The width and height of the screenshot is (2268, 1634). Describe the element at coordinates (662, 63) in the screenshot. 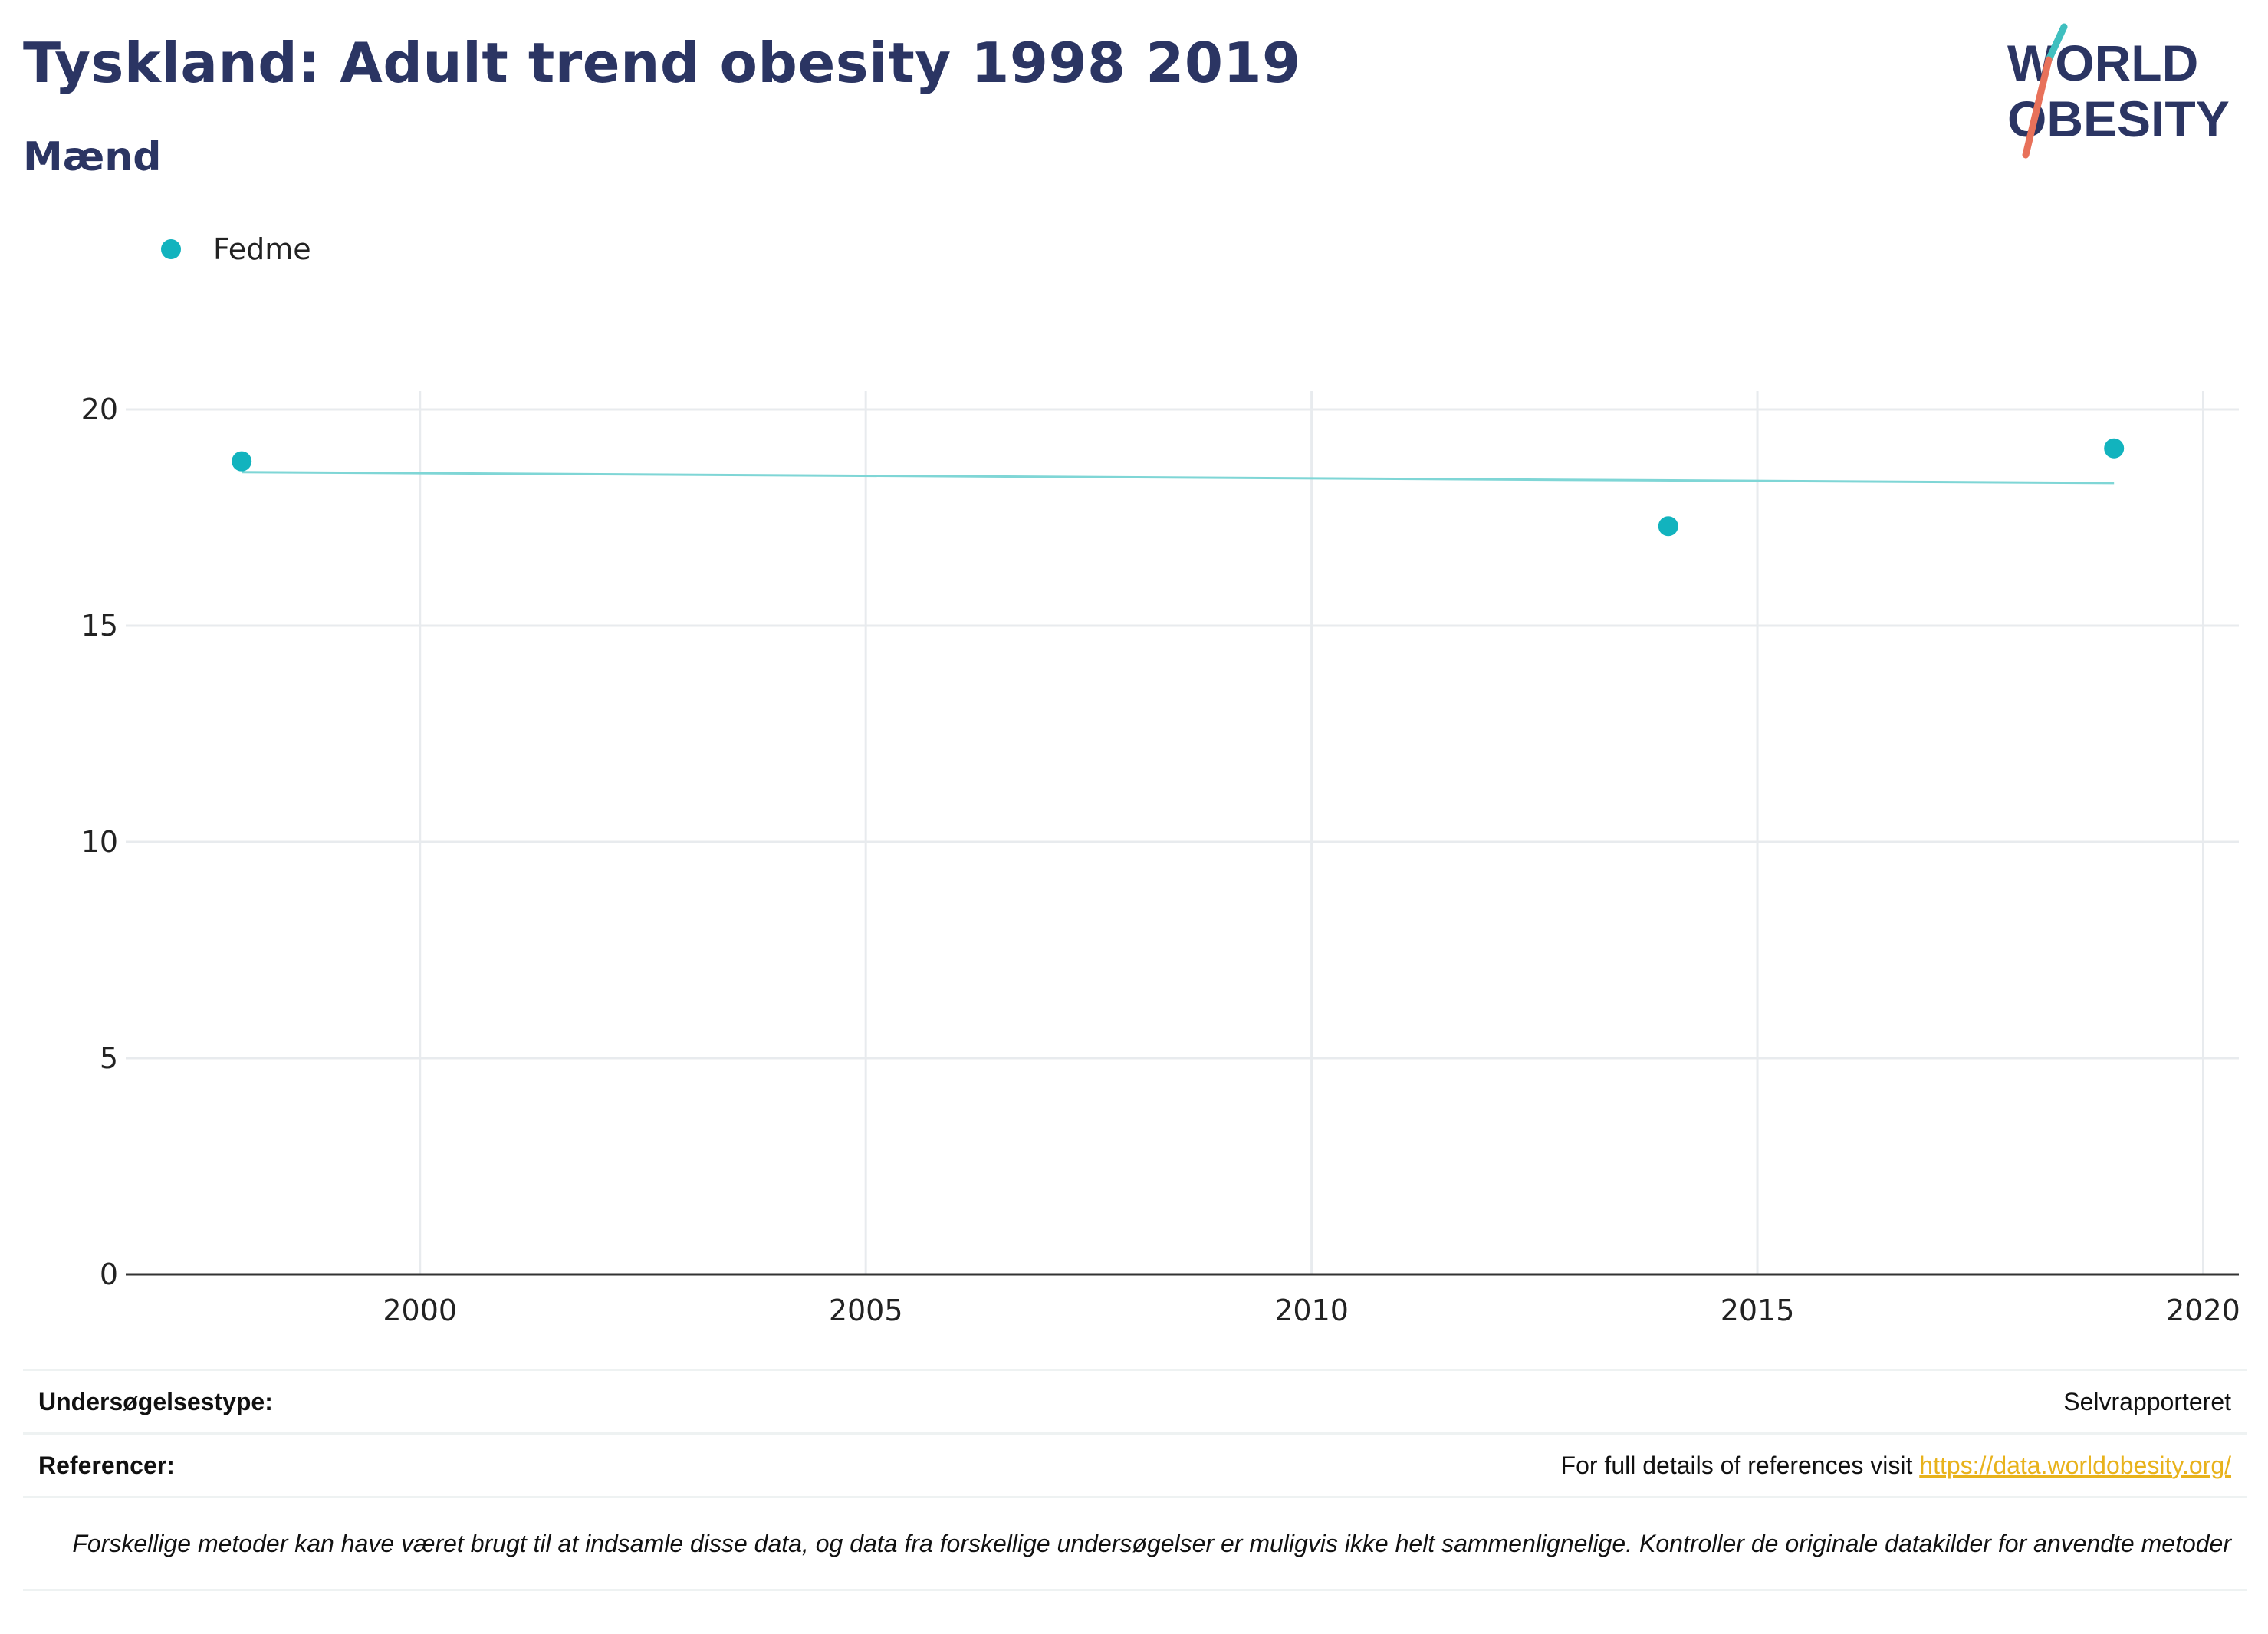

I see `chart-title: Tyskland: Adult trend obesity 1998 2019` at that location.